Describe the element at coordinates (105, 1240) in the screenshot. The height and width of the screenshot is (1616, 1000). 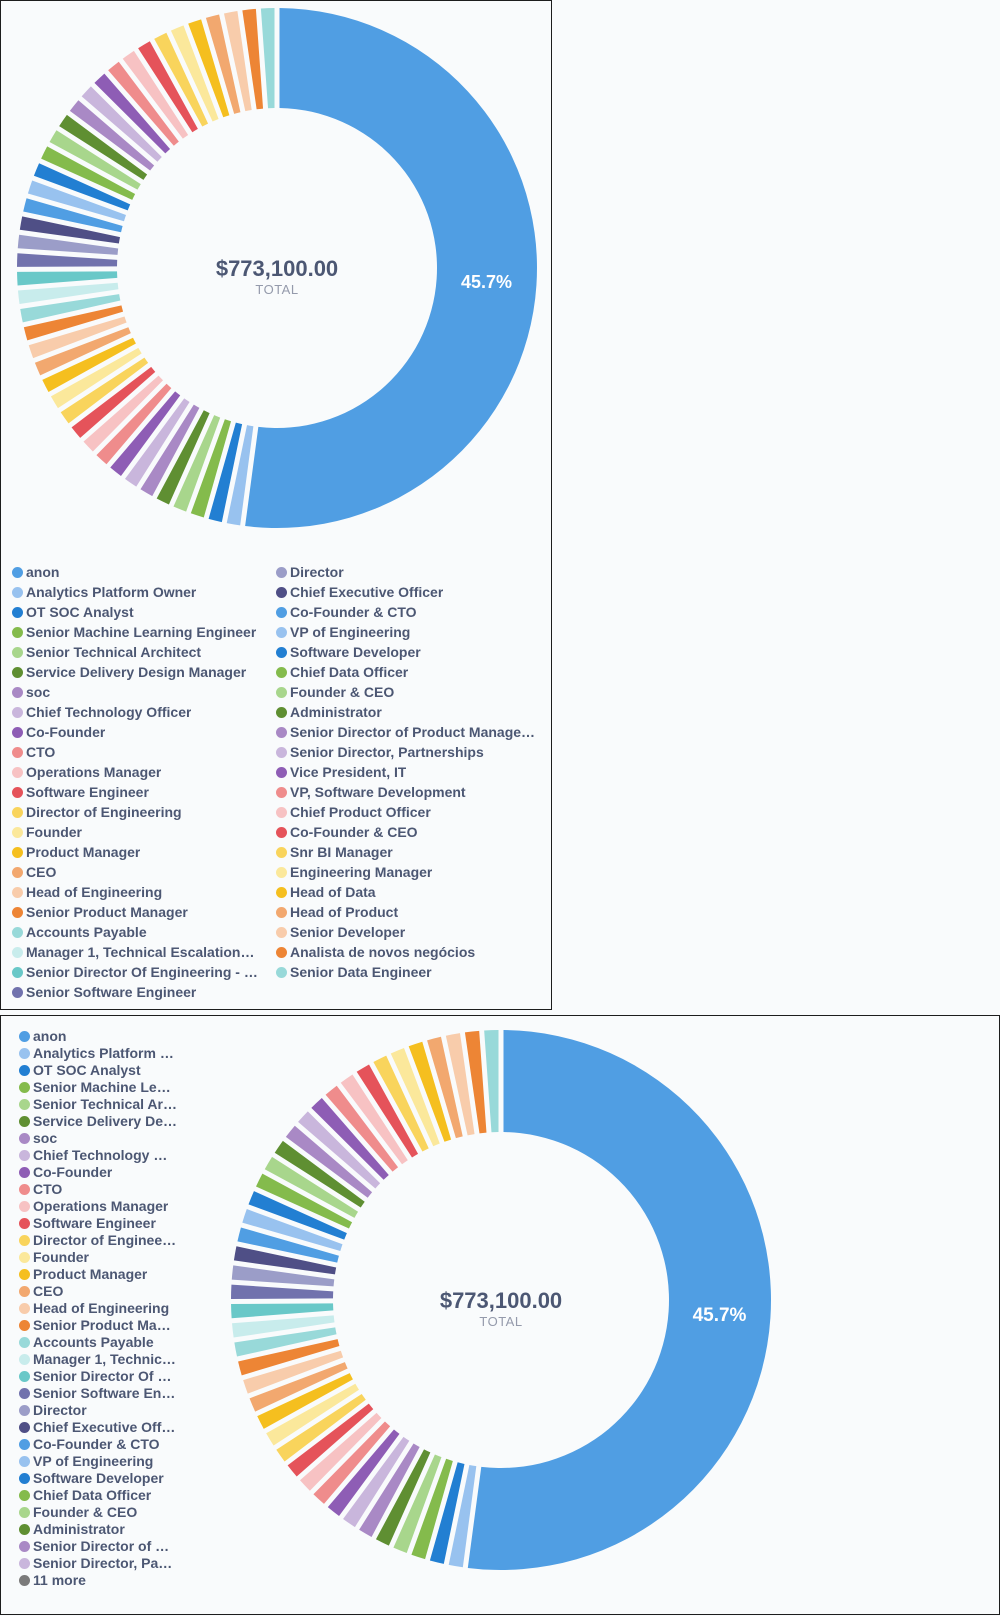
I see `legend-label: Director of Engineering` at that location.